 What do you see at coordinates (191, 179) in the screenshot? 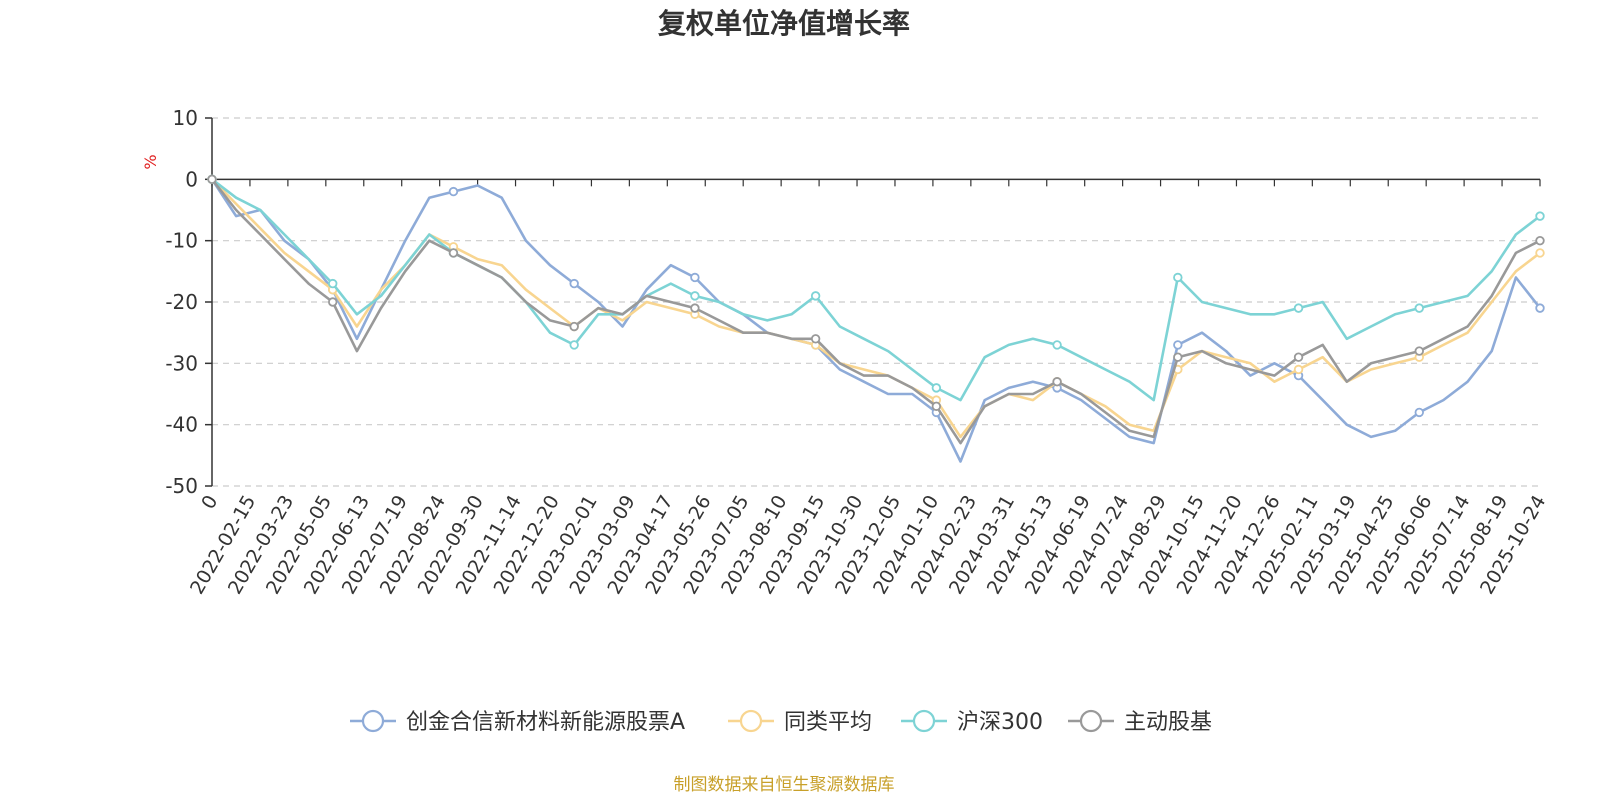
I see `y-tick-label: 0` at bounding box center [191, 179].